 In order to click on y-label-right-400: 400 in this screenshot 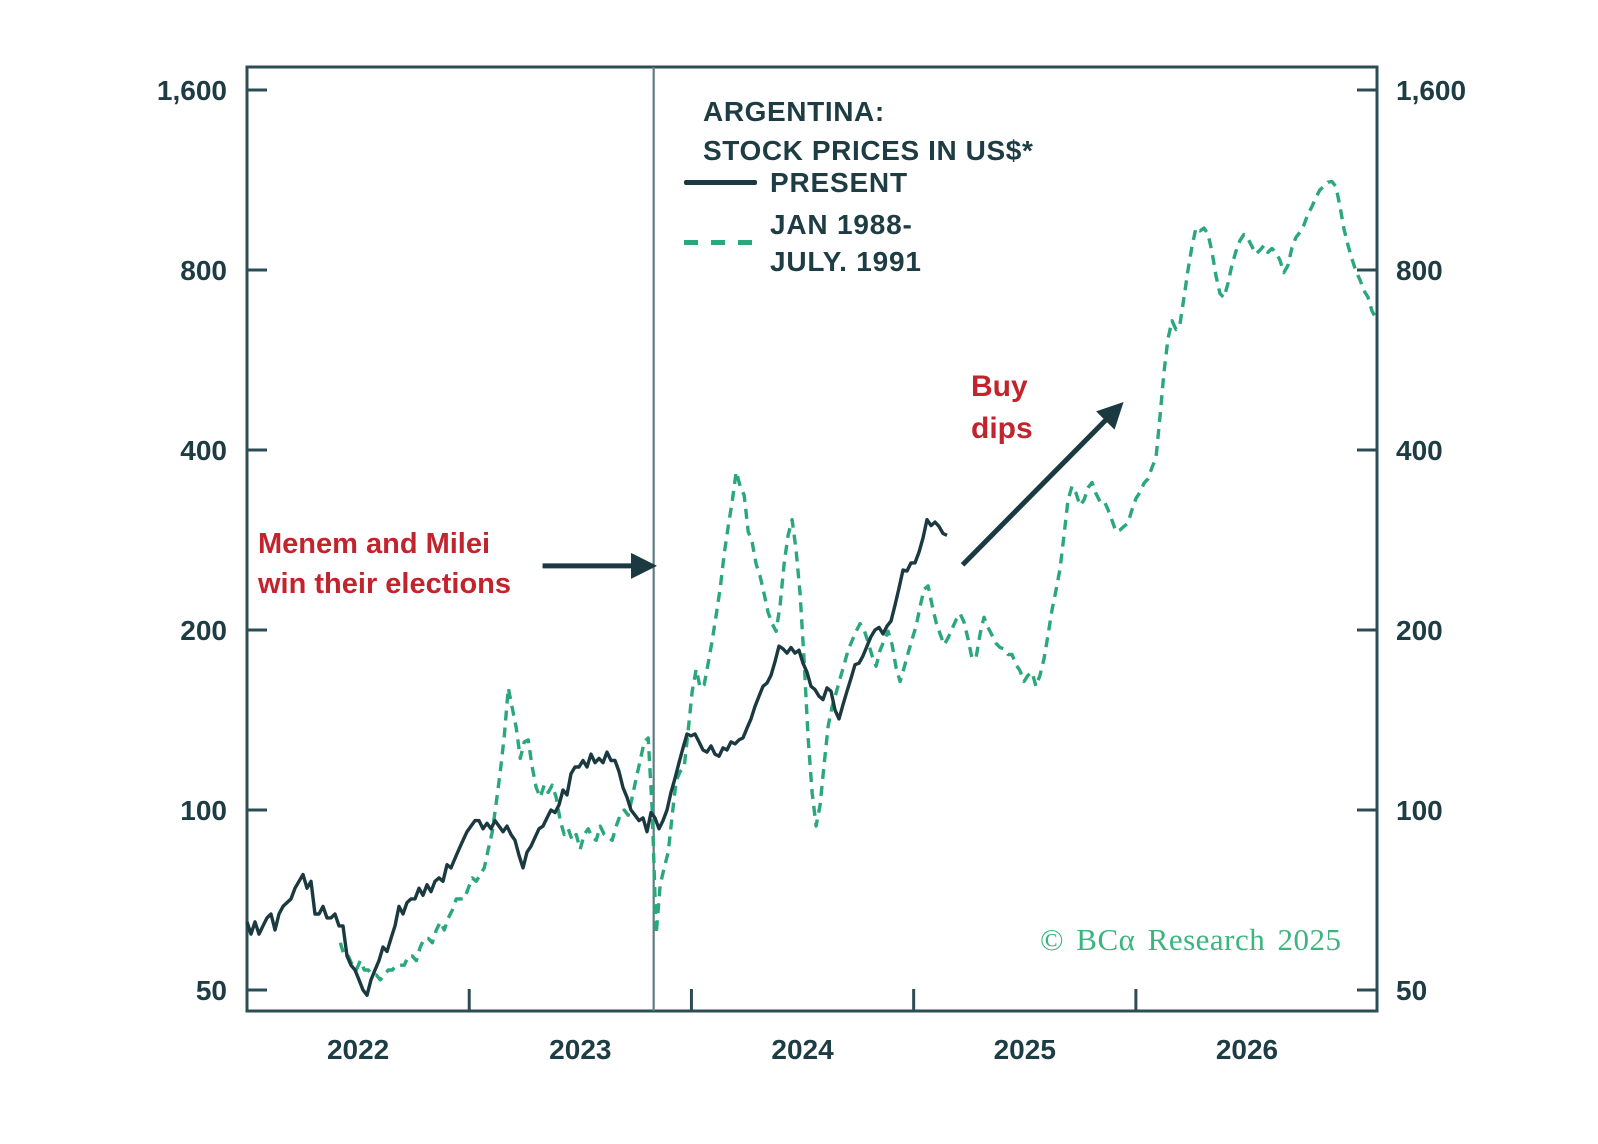, I will do `click(1419, 450)`.